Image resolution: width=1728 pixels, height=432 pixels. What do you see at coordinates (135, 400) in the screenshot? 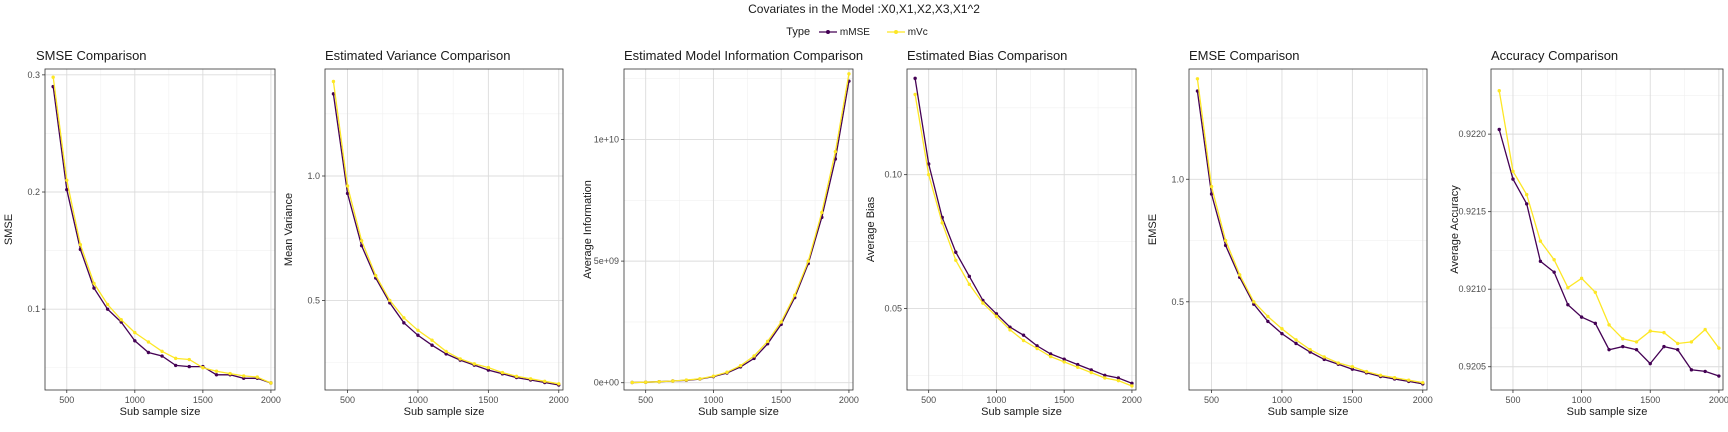
I see `x-tick-label: 1000` at bounding box center [135, 400].